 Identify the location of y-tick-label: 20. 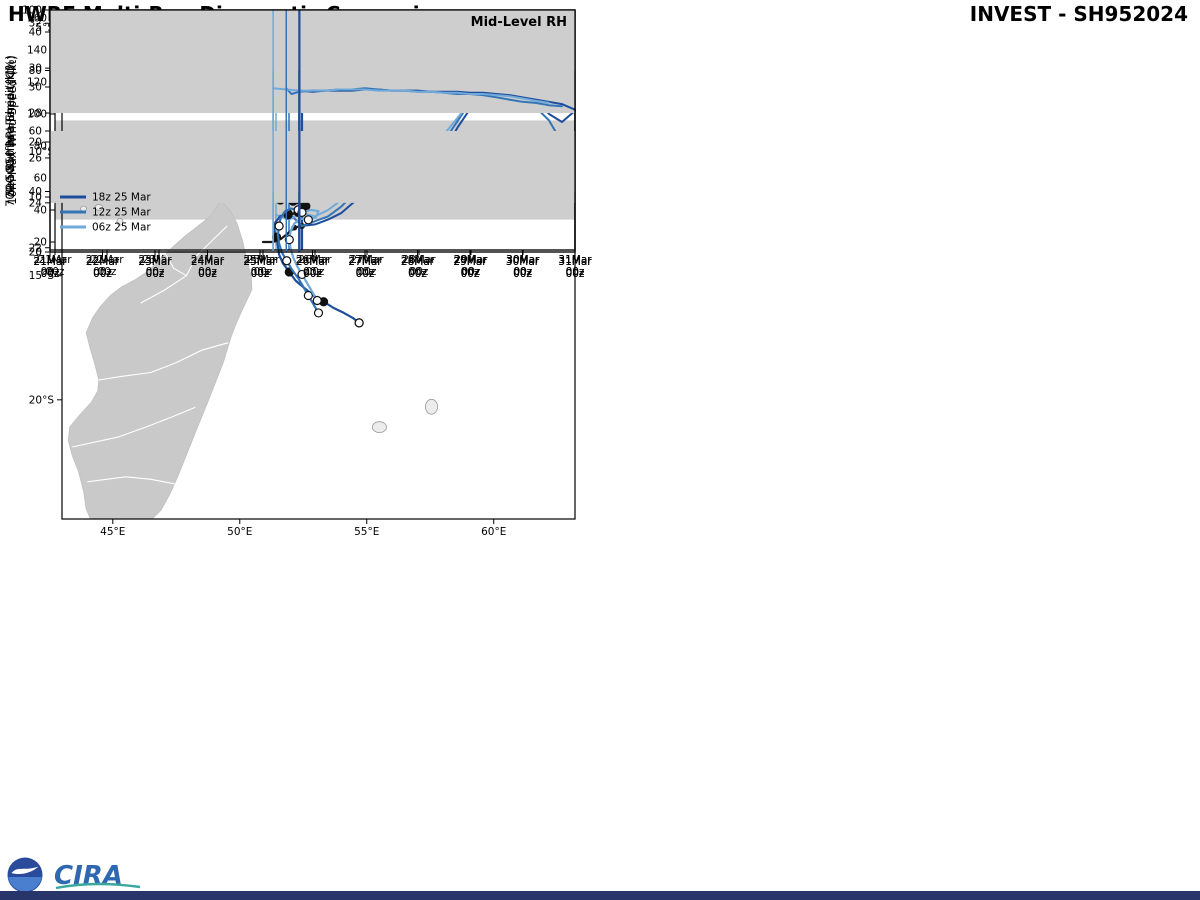
(35, 253).